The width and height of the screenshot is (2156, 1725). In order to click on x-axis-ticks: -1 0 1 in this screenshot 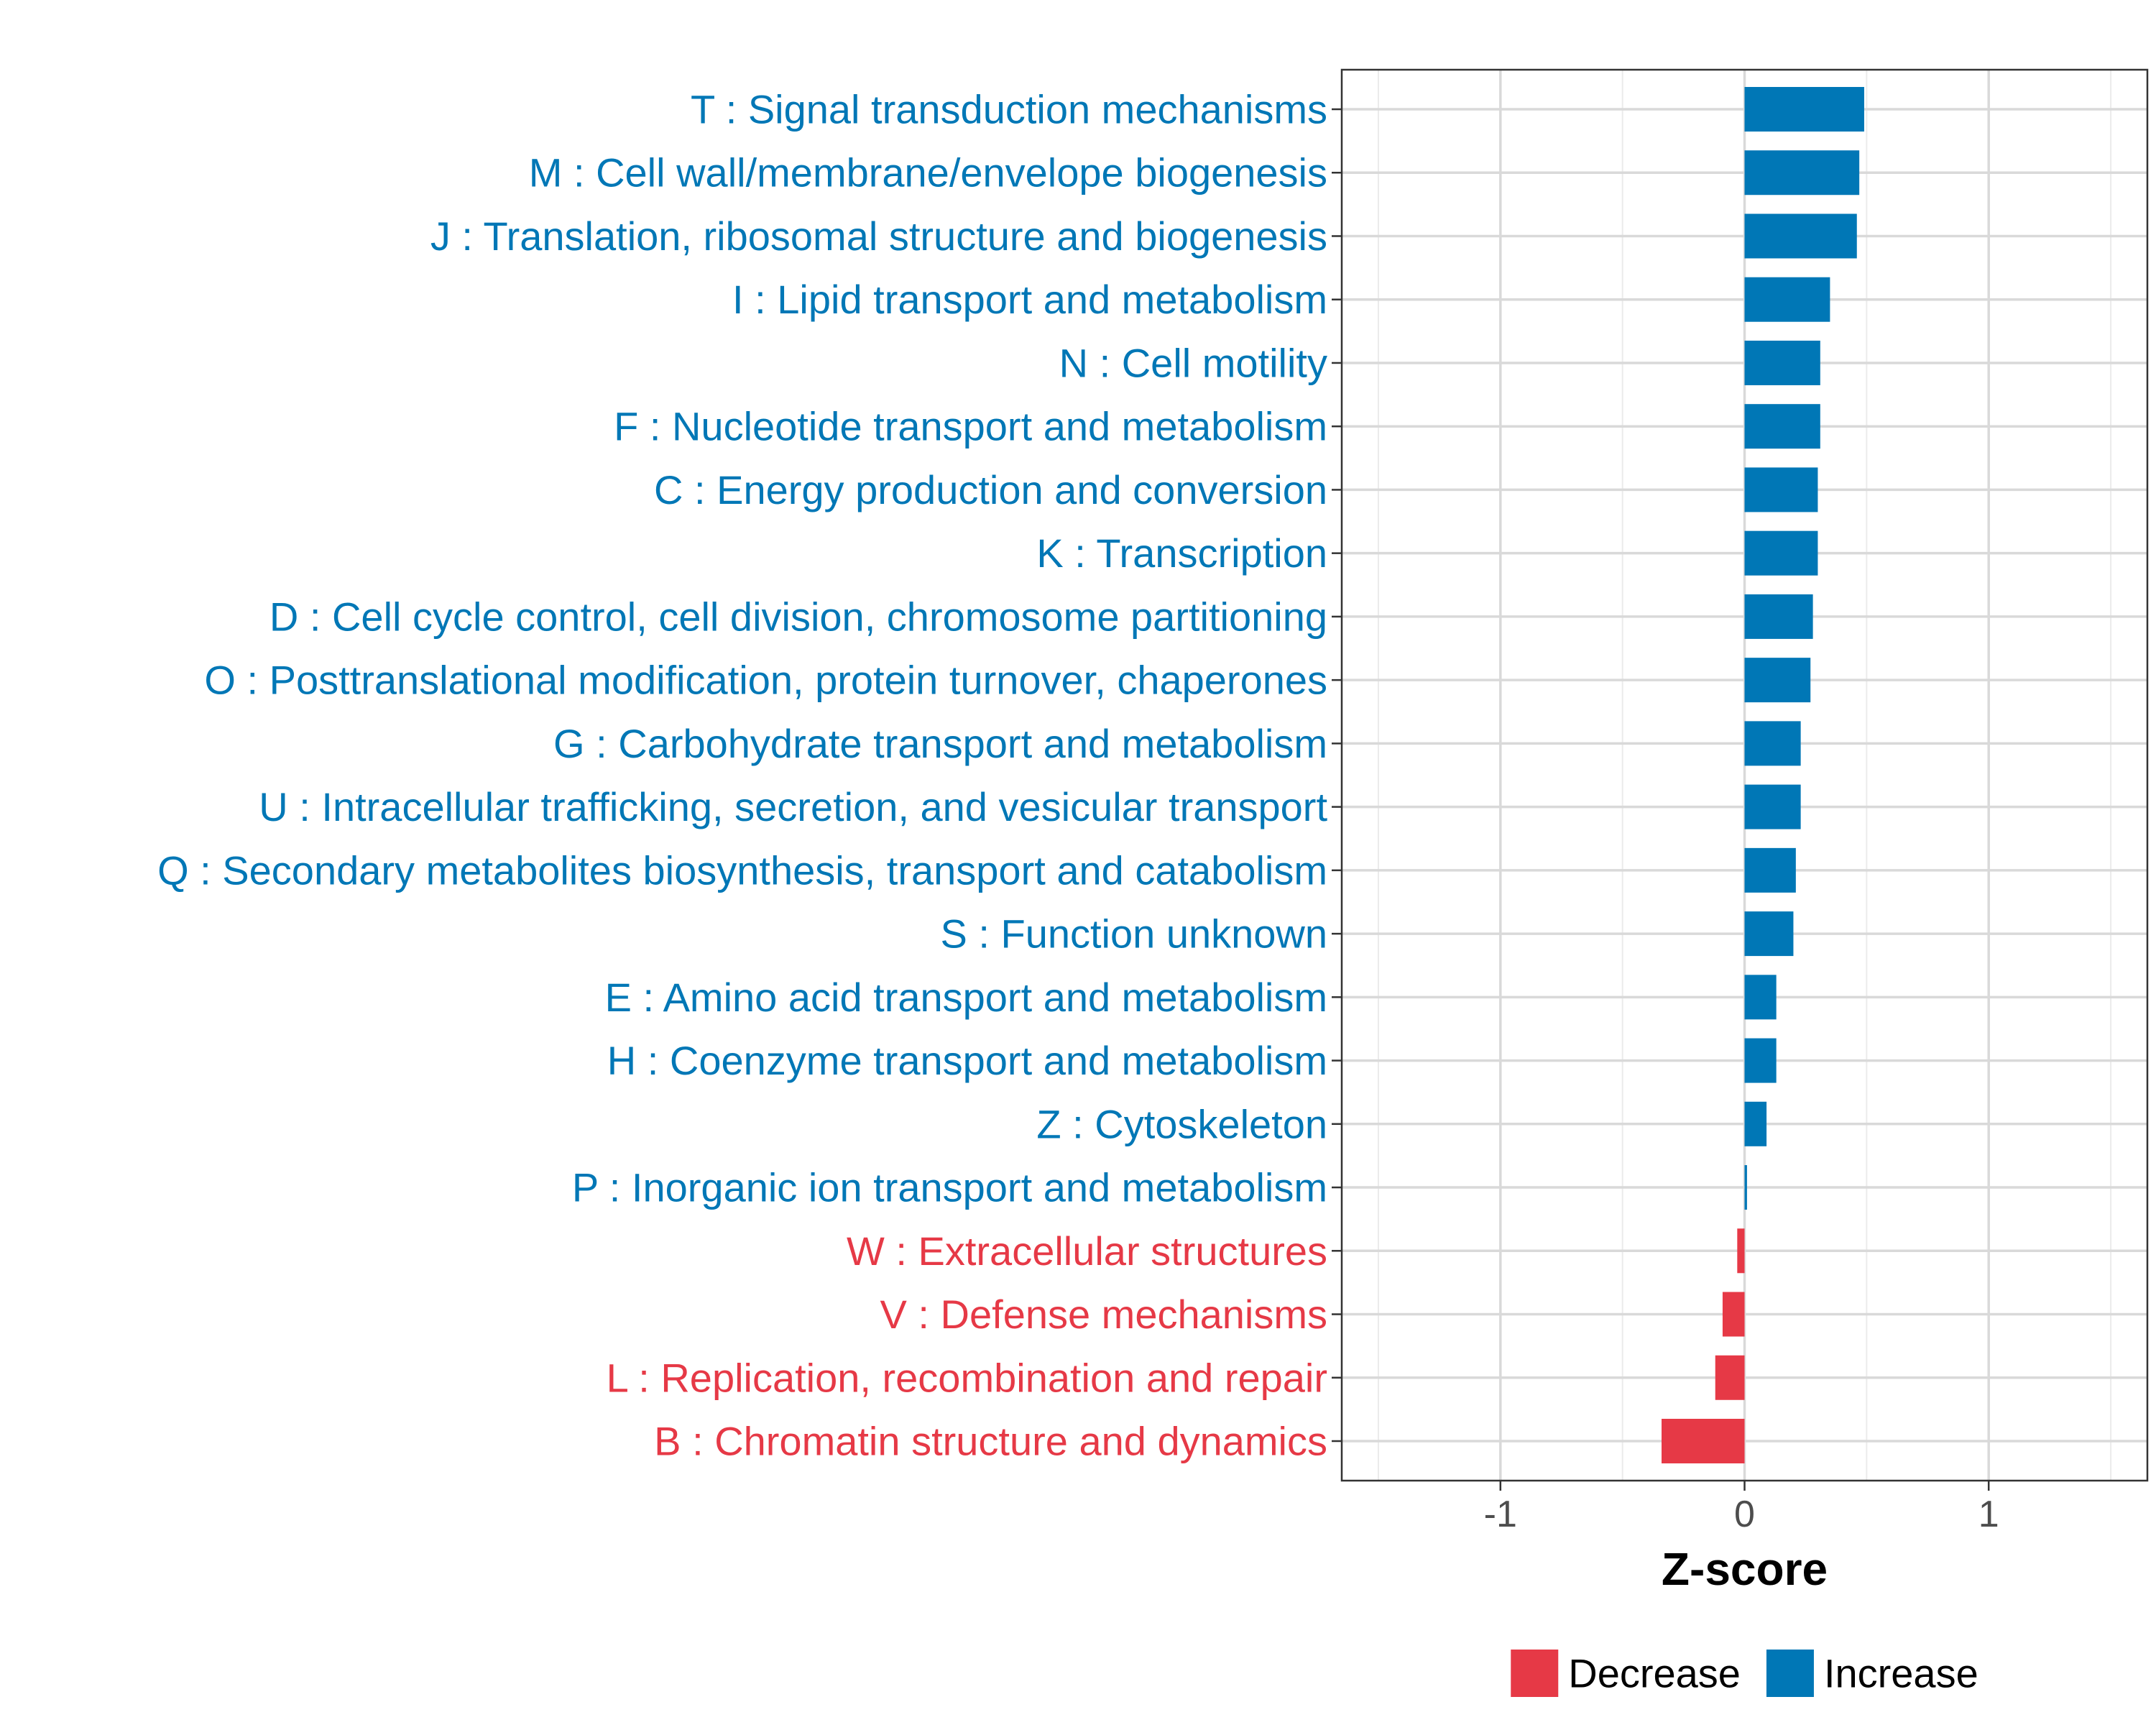, I will do `click(1741, 1508)`.